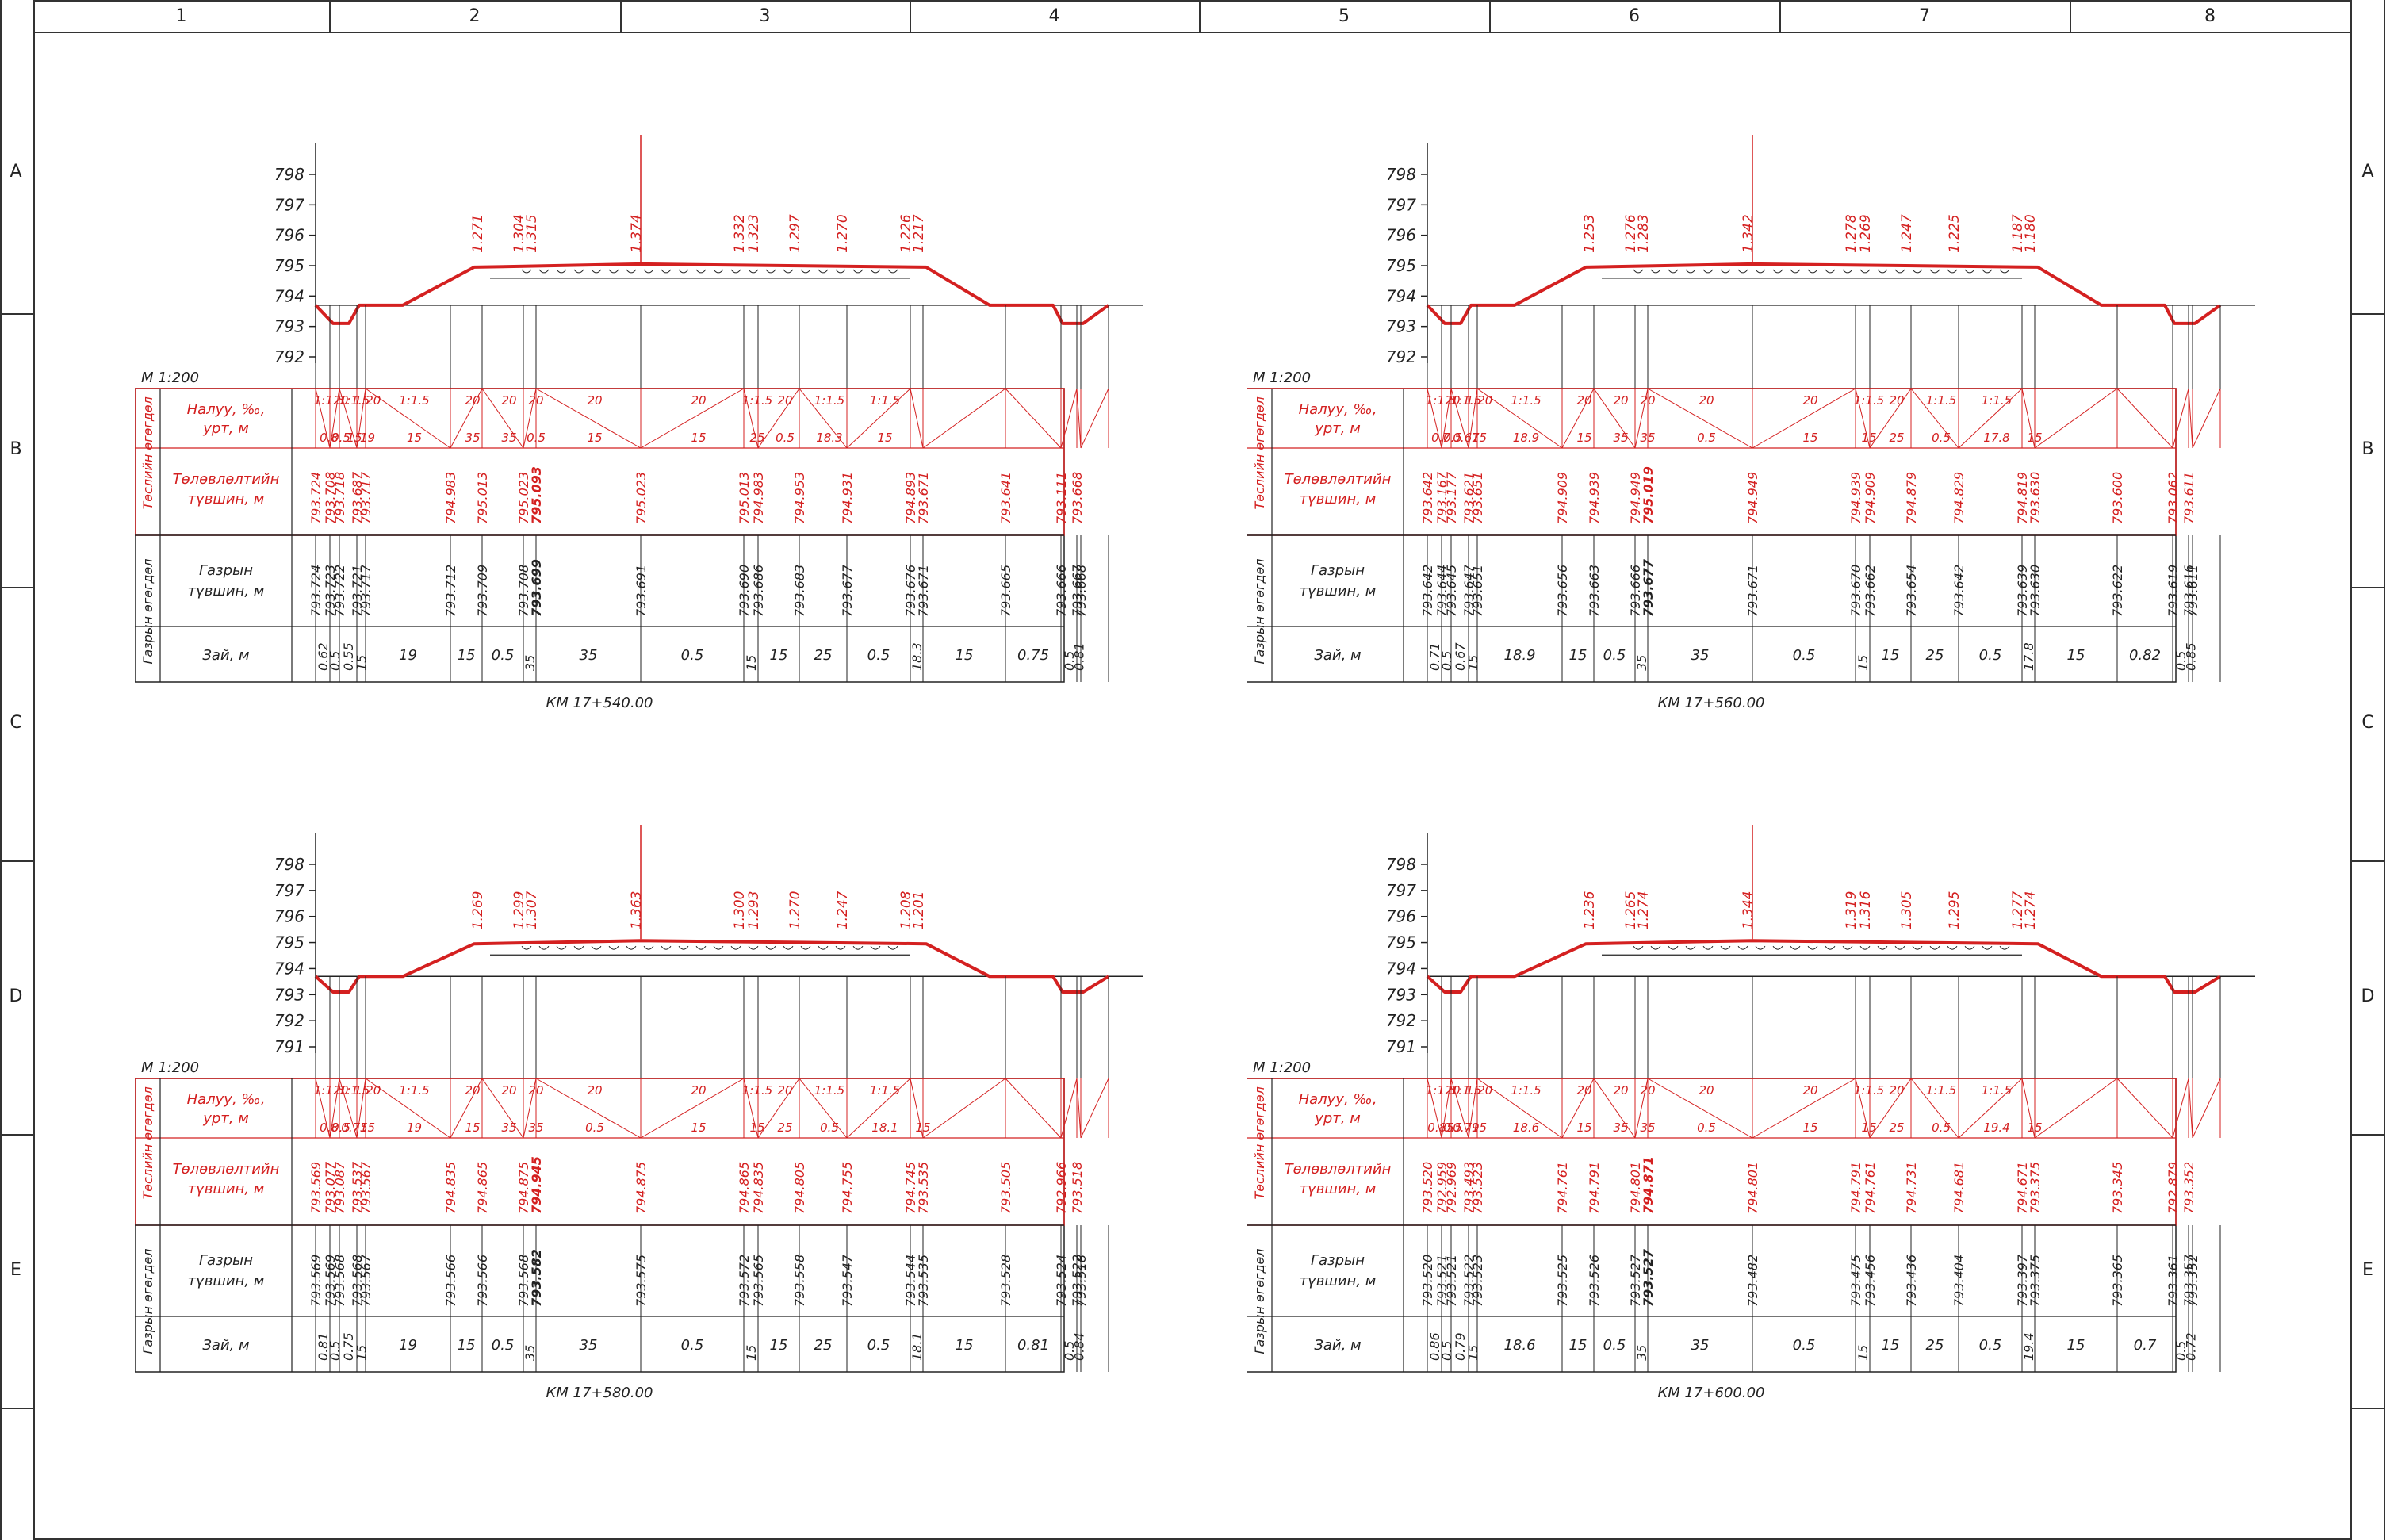 Image resolution: width=2386 pixels, height=1540 pixels. Describe the element at coordinates (316, 498) in the screenshot. I see `design-level: 793.724` at that location.